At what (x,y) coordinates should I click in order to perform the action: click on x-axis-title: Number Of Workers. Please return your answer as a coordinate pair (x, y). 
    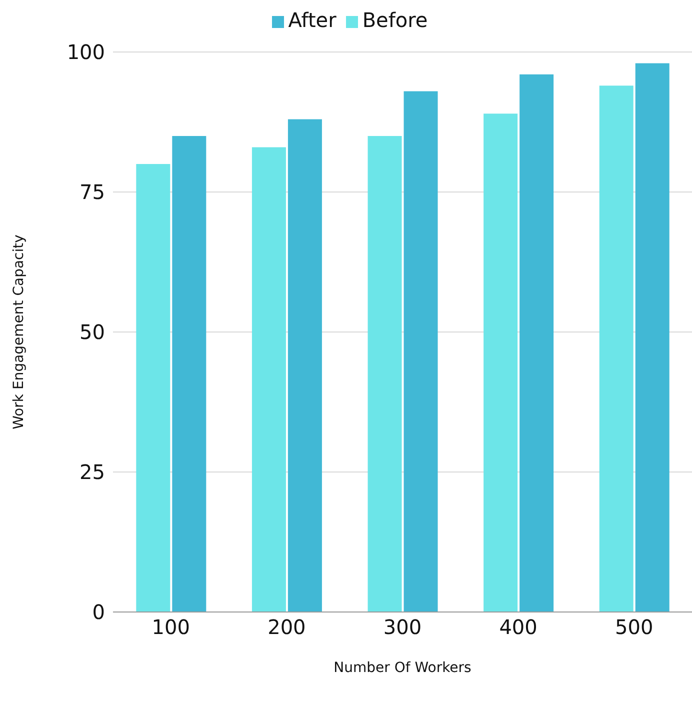
    Looking at the image, I should click on (403, 668).